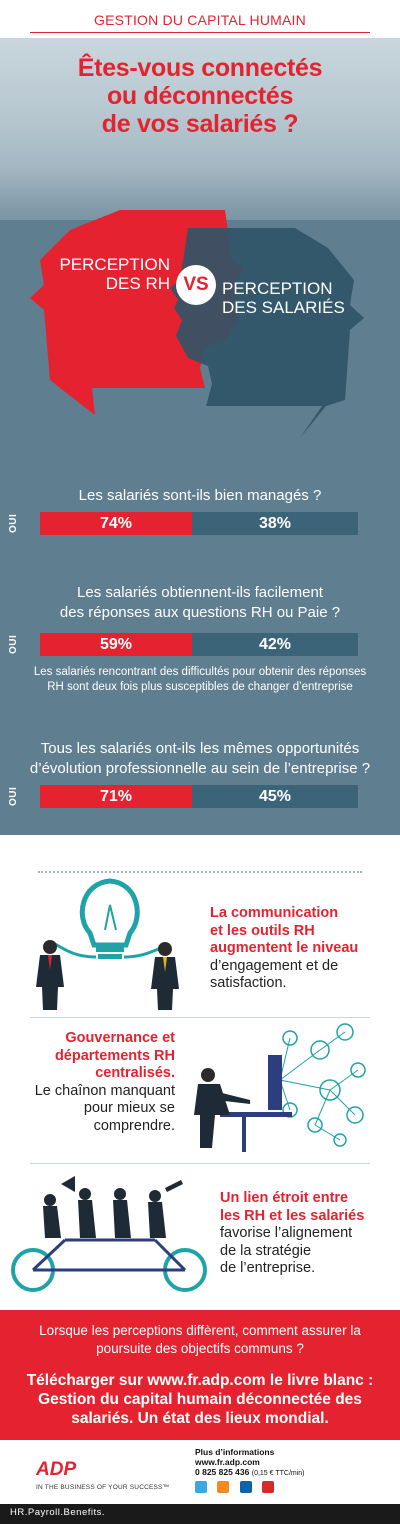 The height and width of the screenshot is (1524, 400). I want to click on m3-line-5: de l’entreprise., so click(268, 1268).